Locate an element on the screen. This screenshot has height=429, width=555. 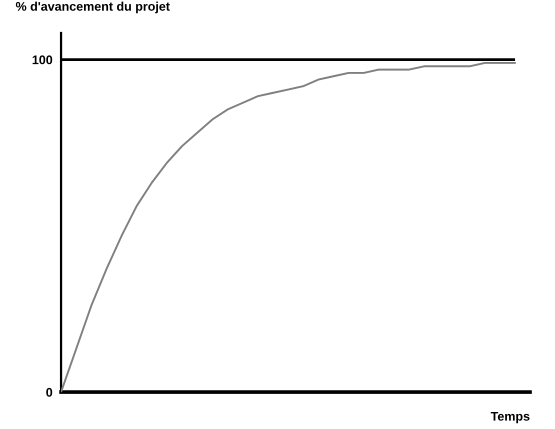
y-tick-label: 100 is located at coordinates (42, 59).